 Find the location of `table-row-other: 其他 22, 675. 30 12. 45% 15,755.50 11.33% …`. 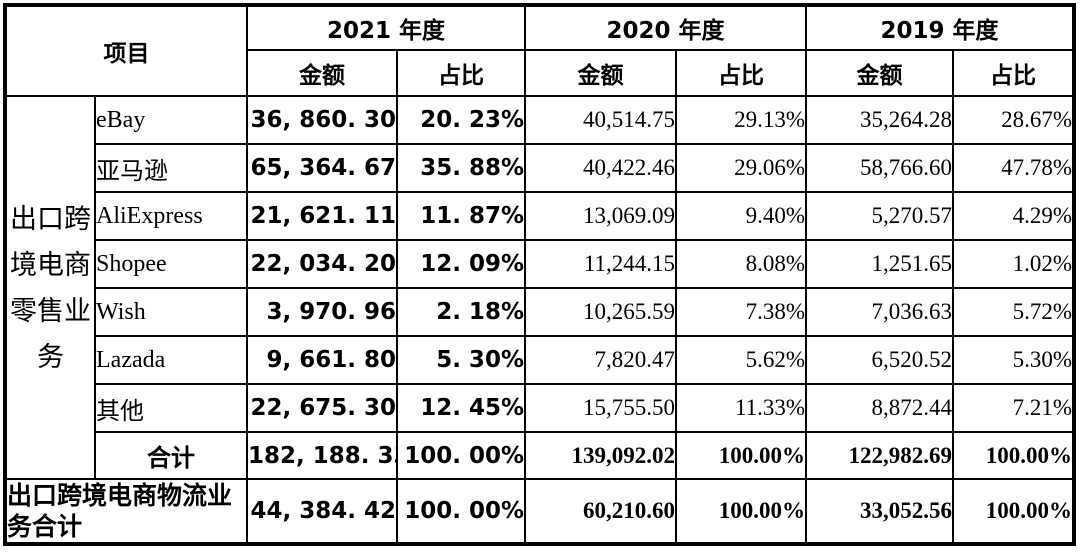

table-row-other: 其他 22, 675. 30 12. 45% 15,755.50 11.33% … is located at coordinates (540, 408).